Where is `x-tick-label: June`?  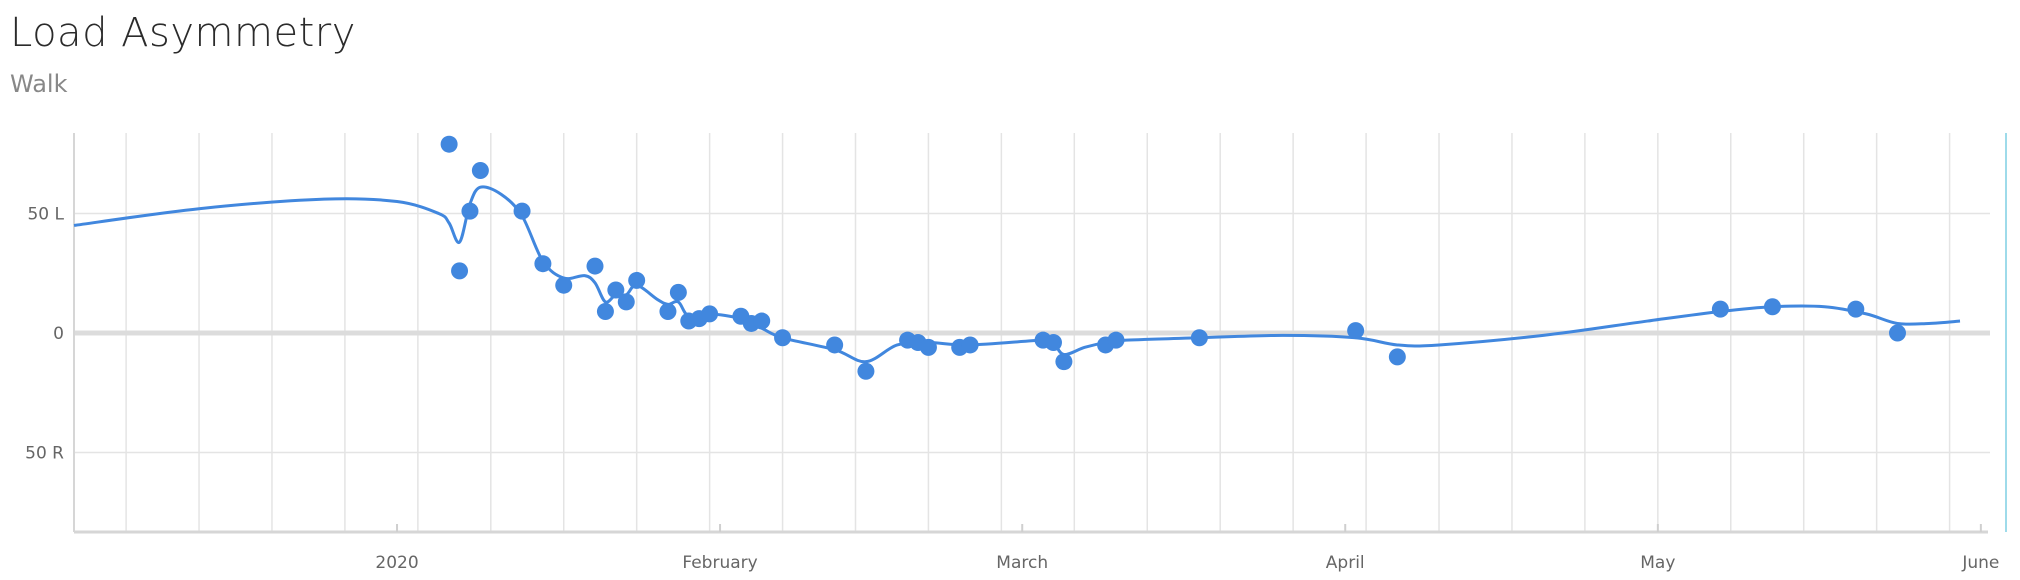 x-tick-label: June is located at coordinates (1980, 563).